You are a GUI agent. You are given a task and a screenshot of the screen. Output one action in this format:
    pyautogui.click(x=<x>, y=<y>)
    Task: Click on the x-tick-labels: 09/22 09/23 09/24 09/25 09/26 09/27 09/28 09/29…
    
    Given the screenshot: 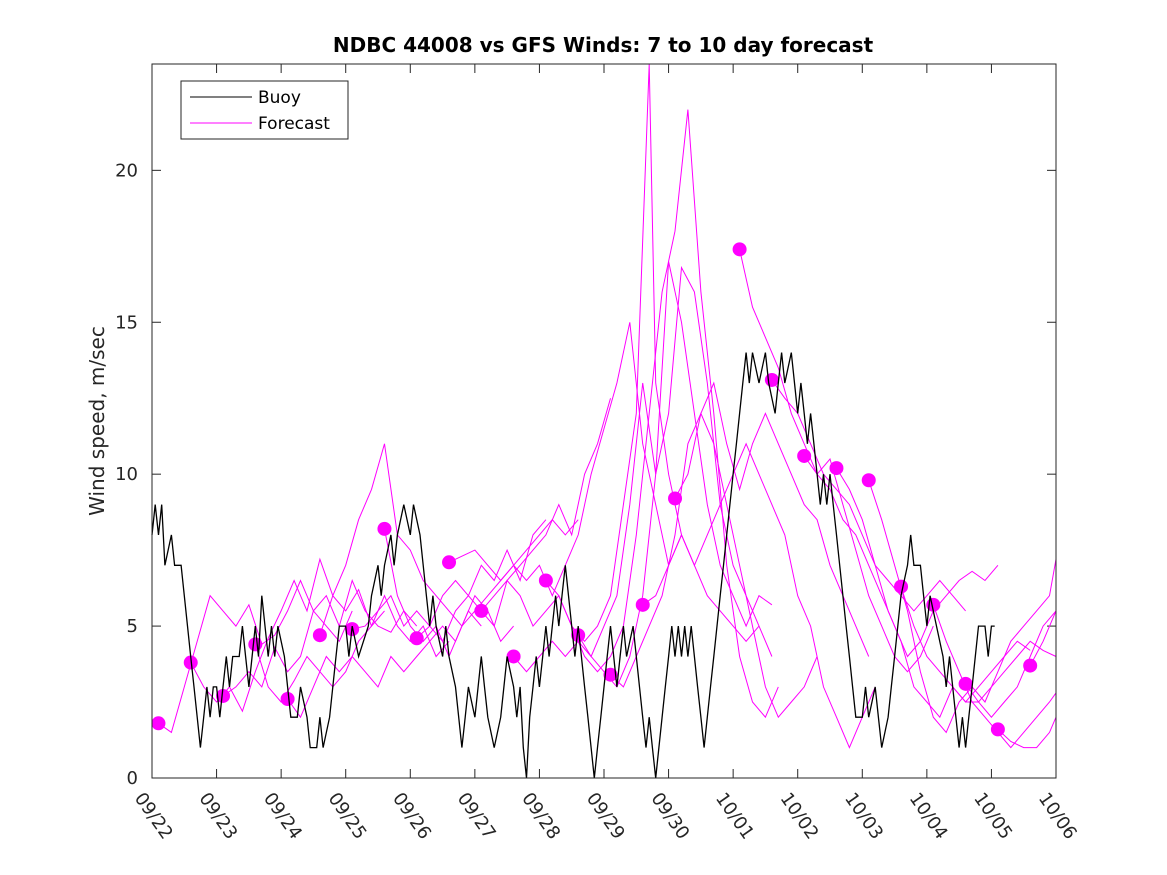 What is the action you would take?
    pyautogui.click(x=605, y=816)
    